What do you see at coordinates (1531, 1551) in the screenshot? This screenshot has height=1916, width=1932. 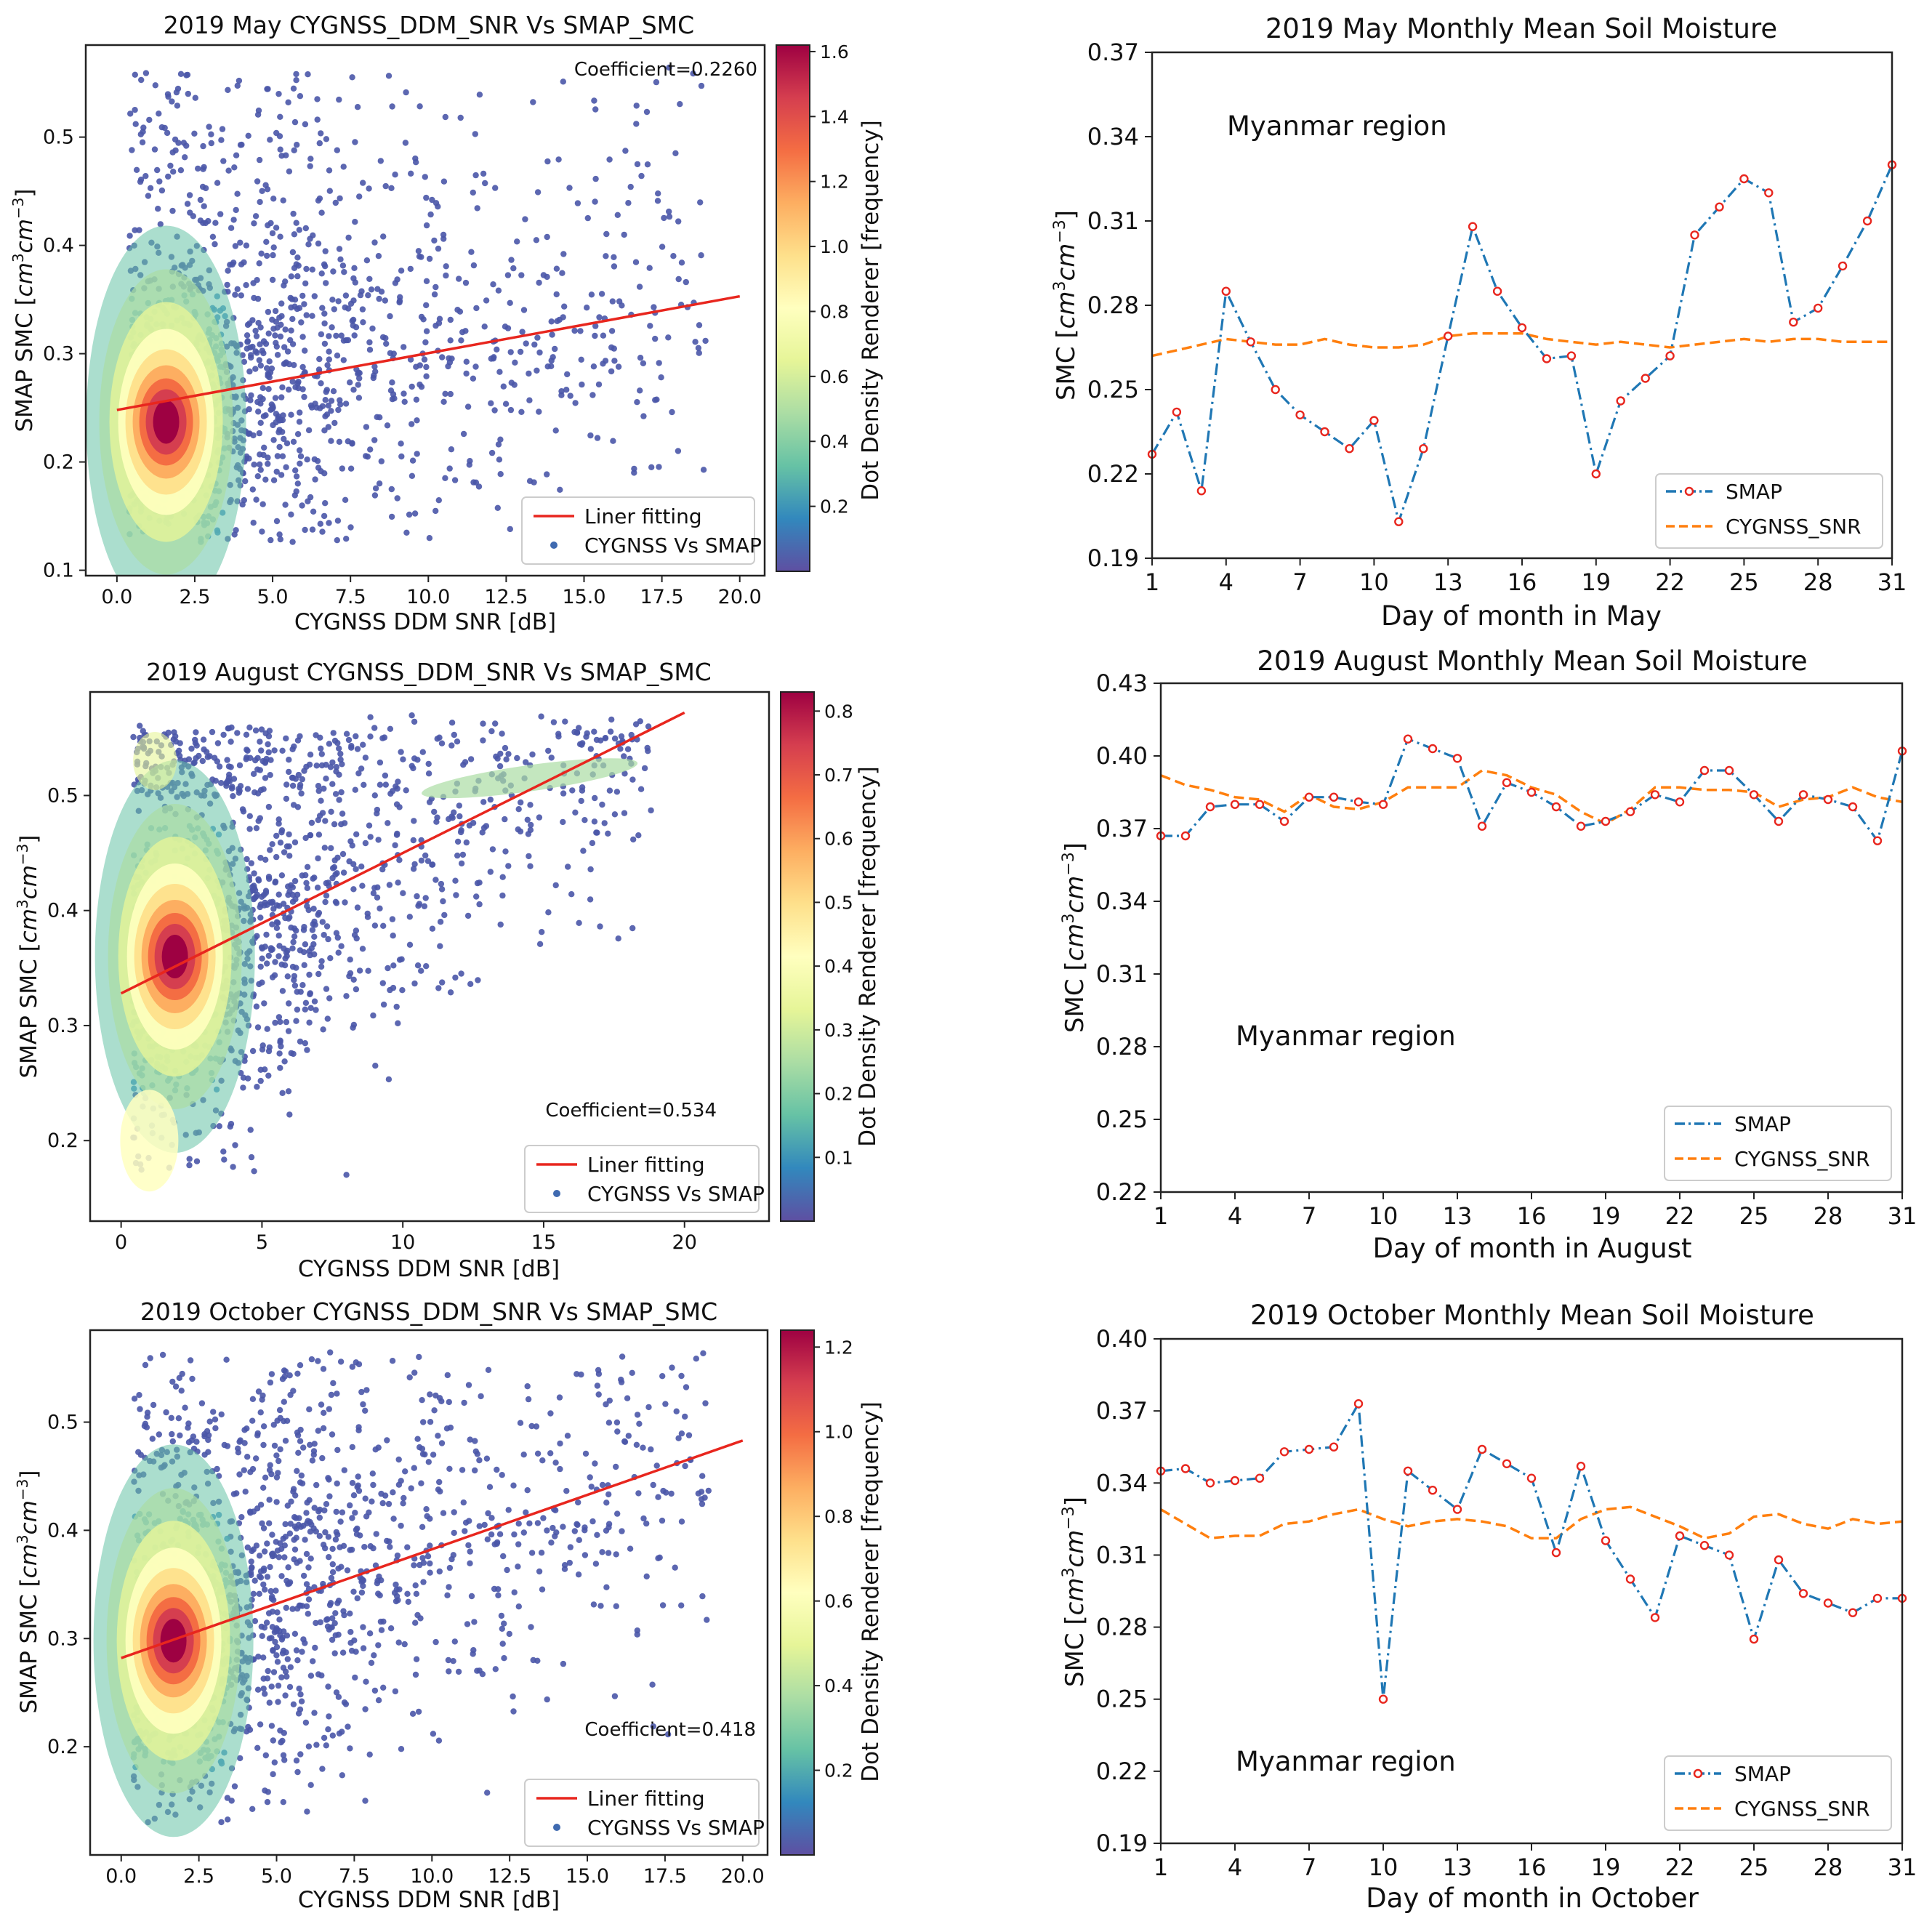 I see `ts-oct-plot-area` at bounding box center [1531, 1551].